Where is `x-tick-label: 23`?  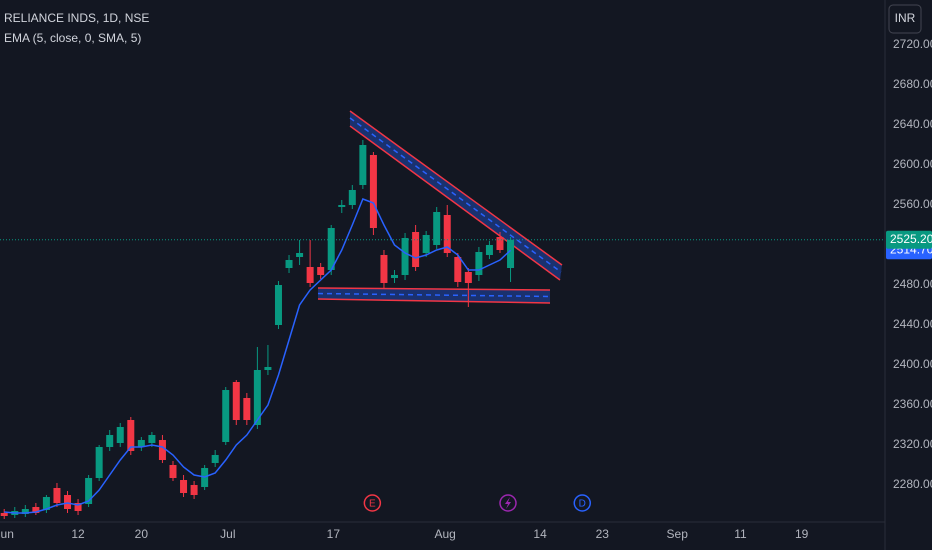
x-tick-label: 23 is located at coordinates (603, 534).